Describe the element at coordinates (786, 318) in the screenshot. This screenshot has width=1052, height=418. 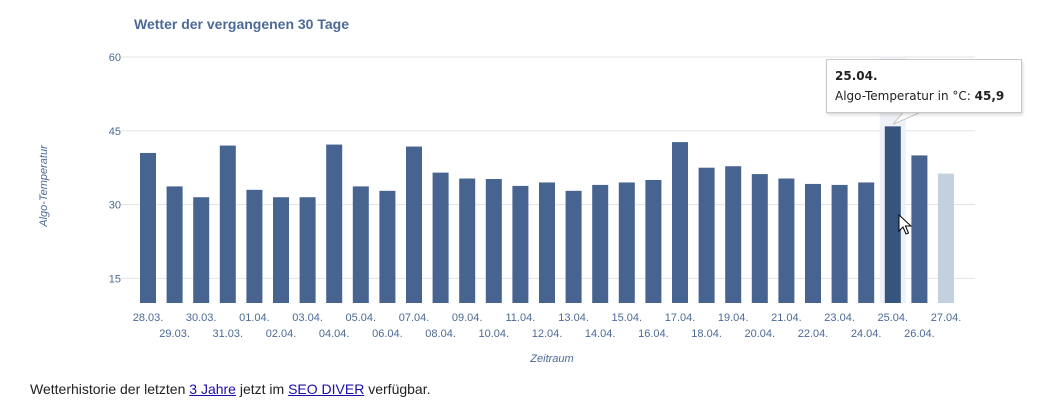
I see `x-tick-label: 21.04.` at that location.